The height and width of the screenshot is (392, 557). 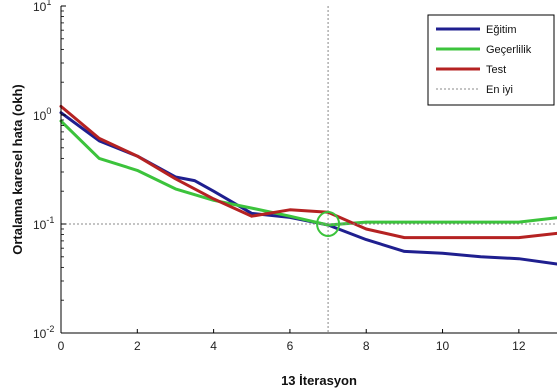 I want to click on y-tick-exponent: -2, so click(x=50, y=329).